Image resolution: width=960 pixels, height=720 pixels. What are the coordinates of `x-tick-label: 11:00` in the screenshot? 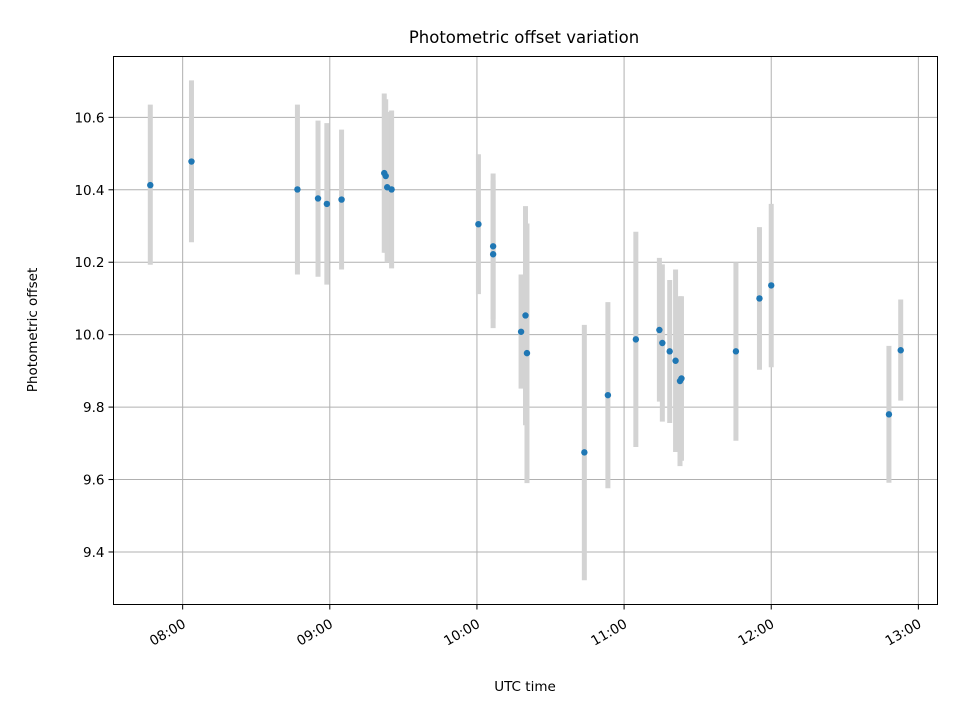 It's located at (609, 632).